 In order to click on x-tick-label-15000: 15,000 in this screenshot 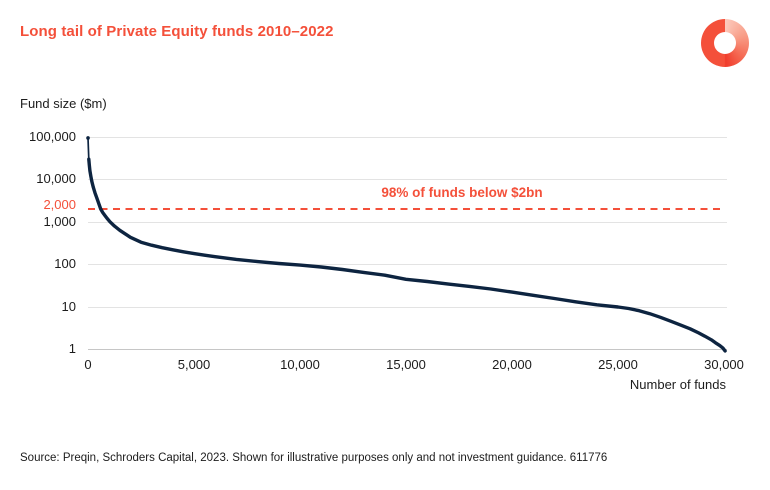, I will do `click(406, 364)`.